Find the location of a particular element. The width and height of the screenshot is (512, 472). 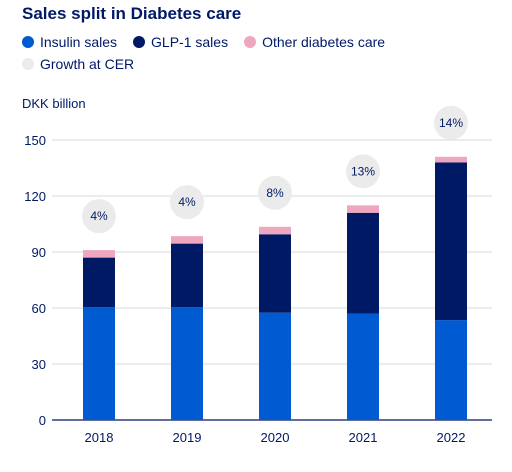

legend-item-growth: Growth at CER is located at coordinates (78, 64).